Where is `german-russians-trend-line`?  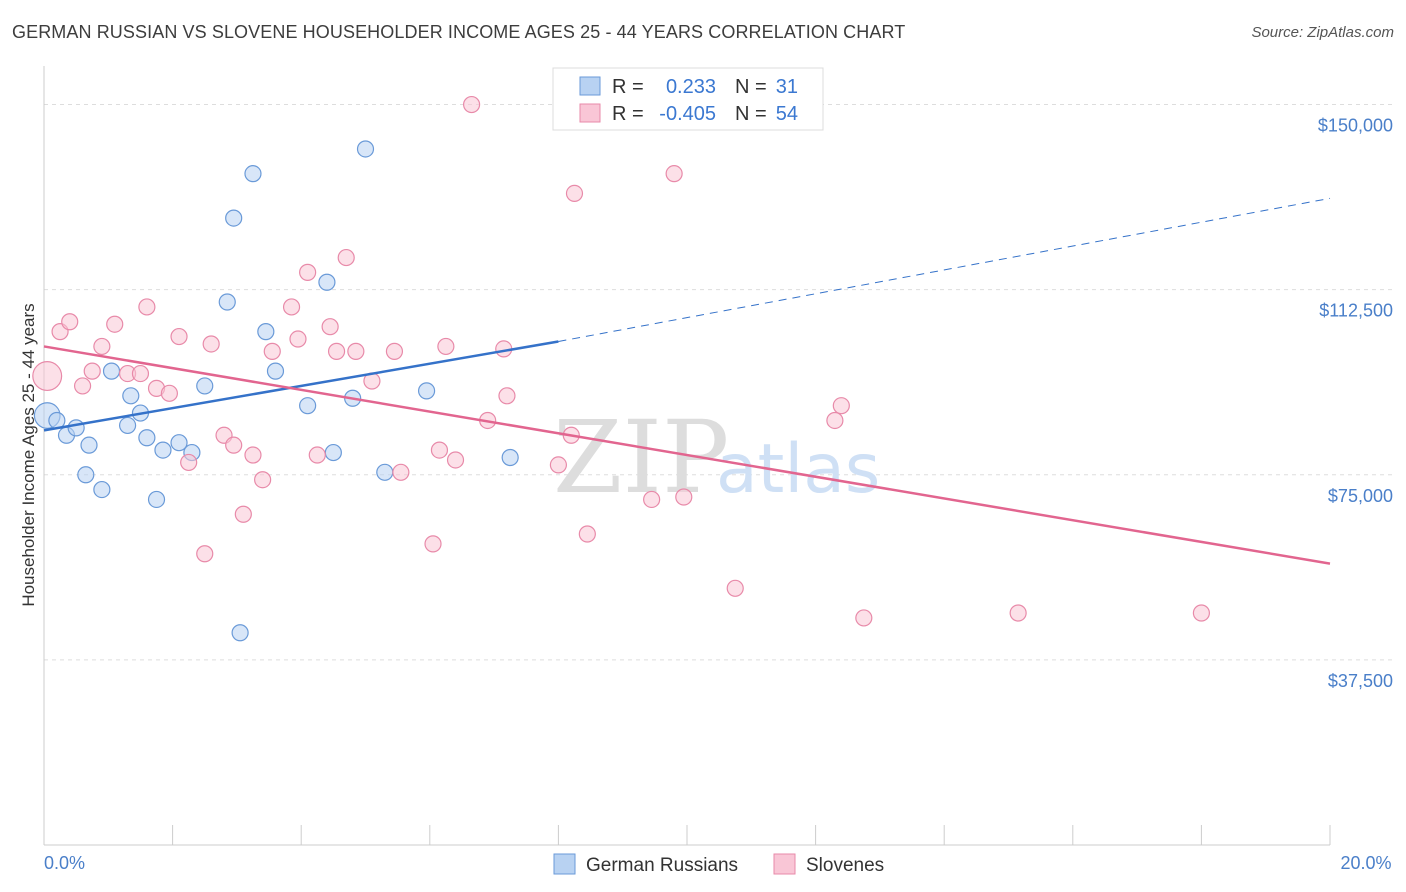
german-russians-trend-line is located at coordinates (301, 386).